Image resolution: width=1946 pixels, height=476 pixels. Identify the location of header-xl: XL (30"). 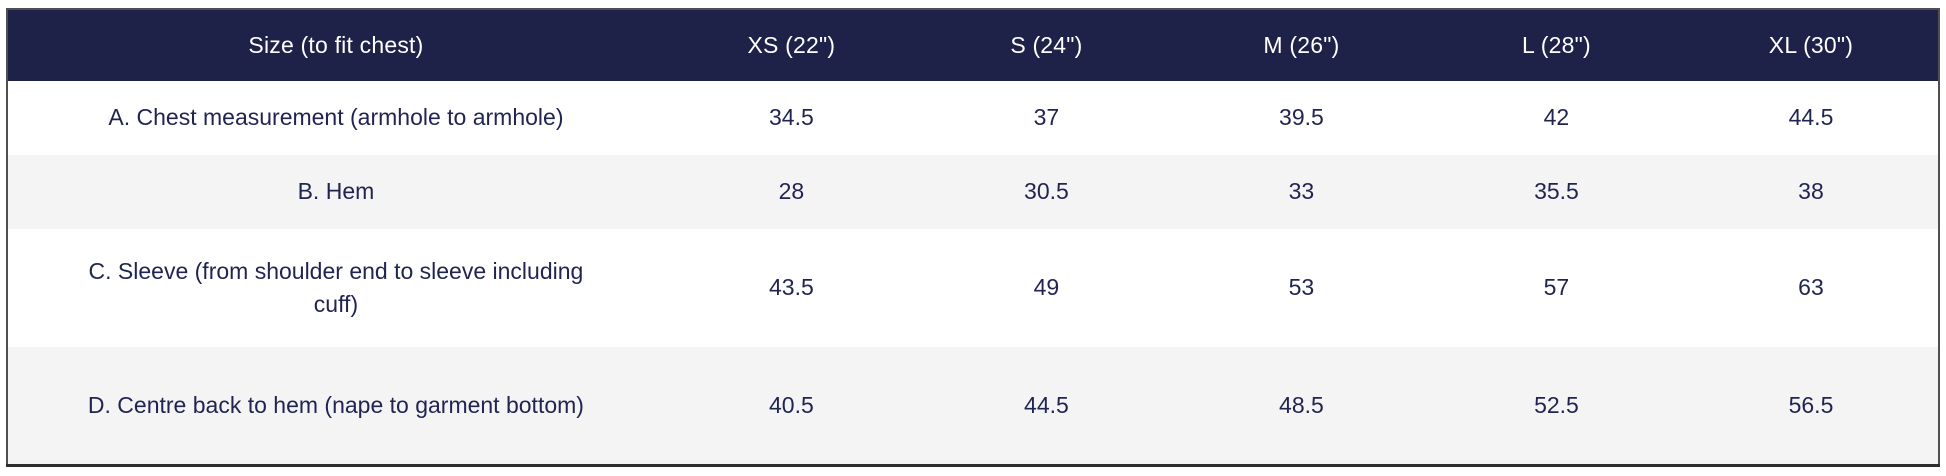
(1811, 45).